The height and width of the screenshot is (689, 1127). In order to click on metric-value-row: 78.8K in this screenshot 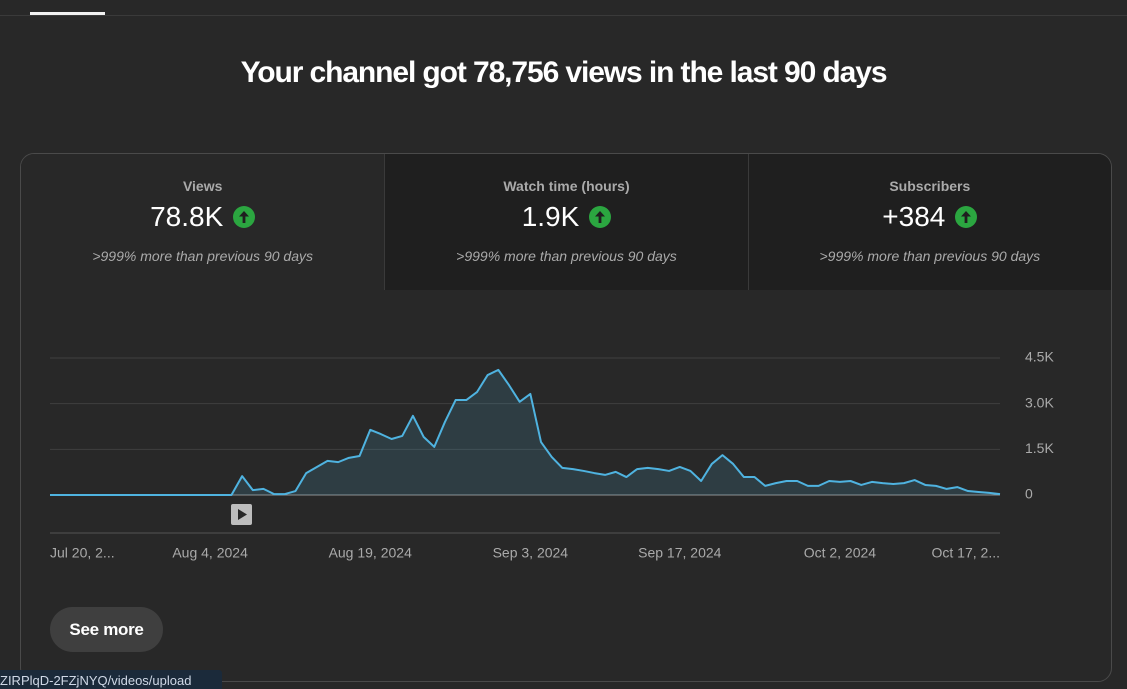, I will do `click(202, 217)`.